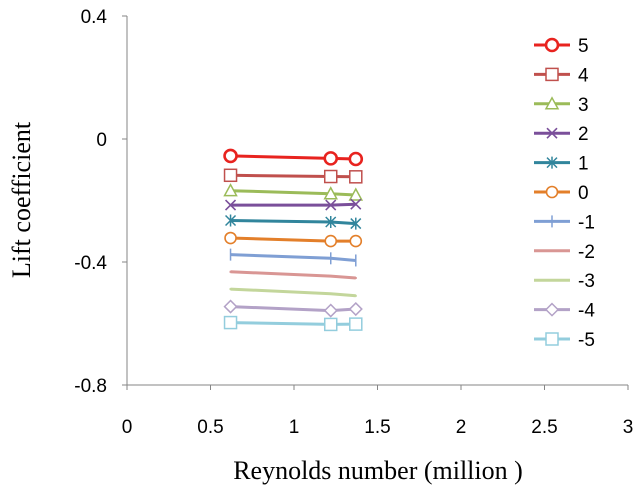 The width and height of the screenshot is (640, 490). I want to click on y-tick-label: -0.4, so click(90, 263).